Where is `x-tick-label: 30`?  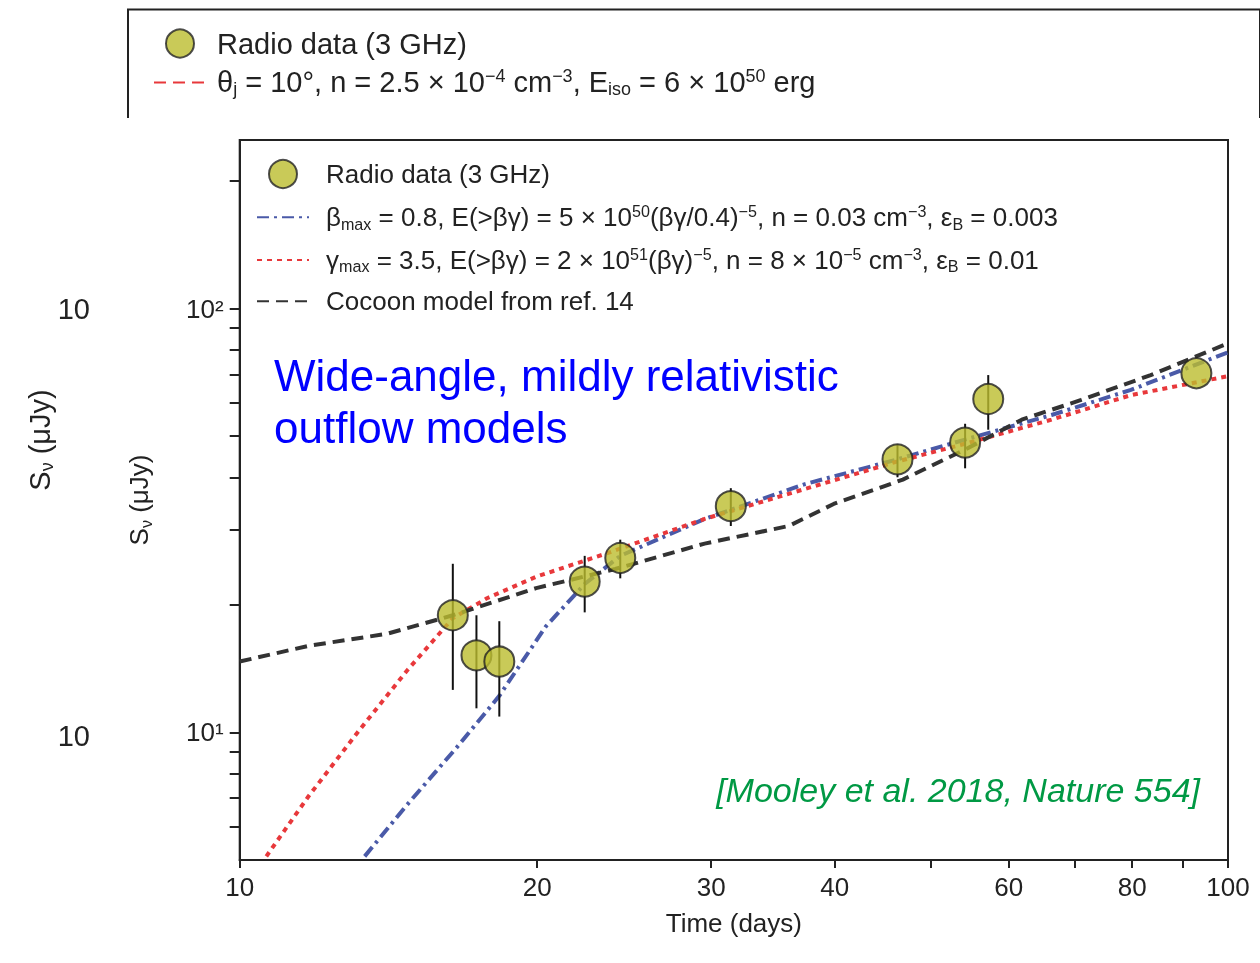
x-tick-label: 30 is located at coordinates (711, 887).